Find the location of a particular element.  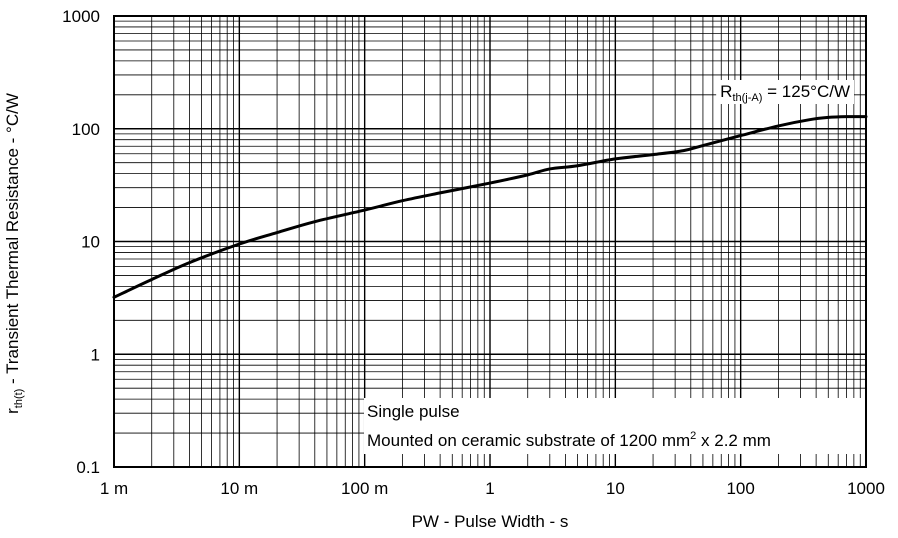

rth-main: R is located at coordinates (726, 91).